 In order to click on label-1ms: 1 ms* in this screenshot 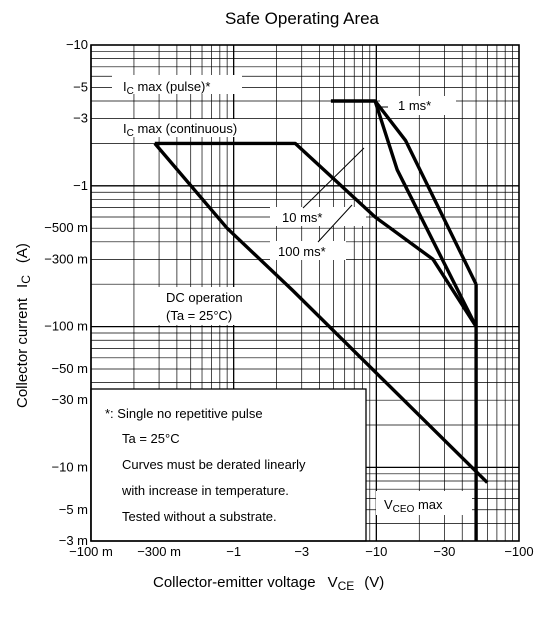, I will do `click(414, 105)`.